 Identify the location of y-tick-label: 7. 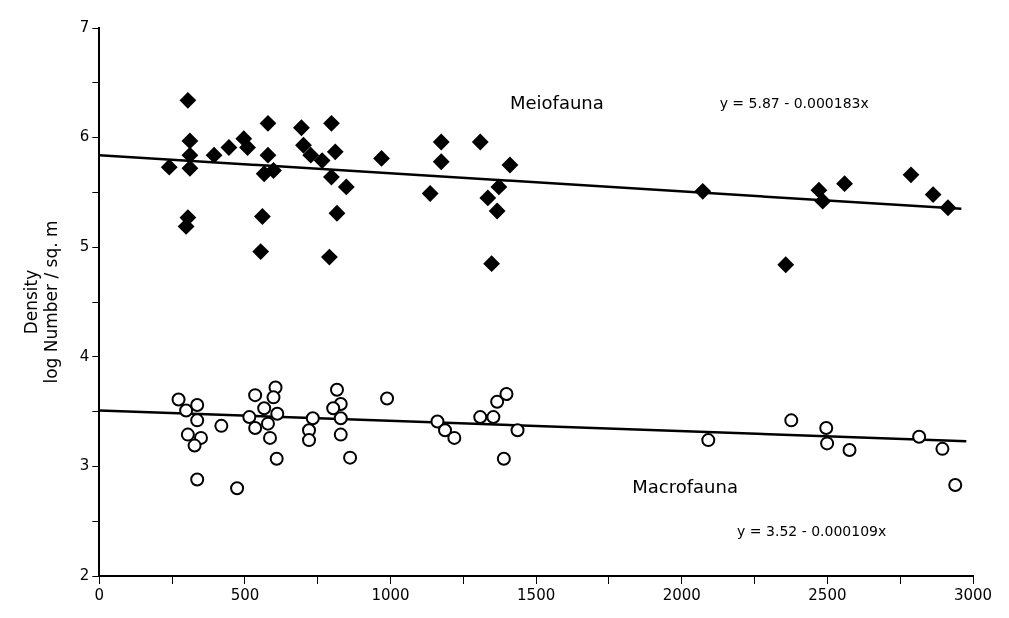
(84, 26).